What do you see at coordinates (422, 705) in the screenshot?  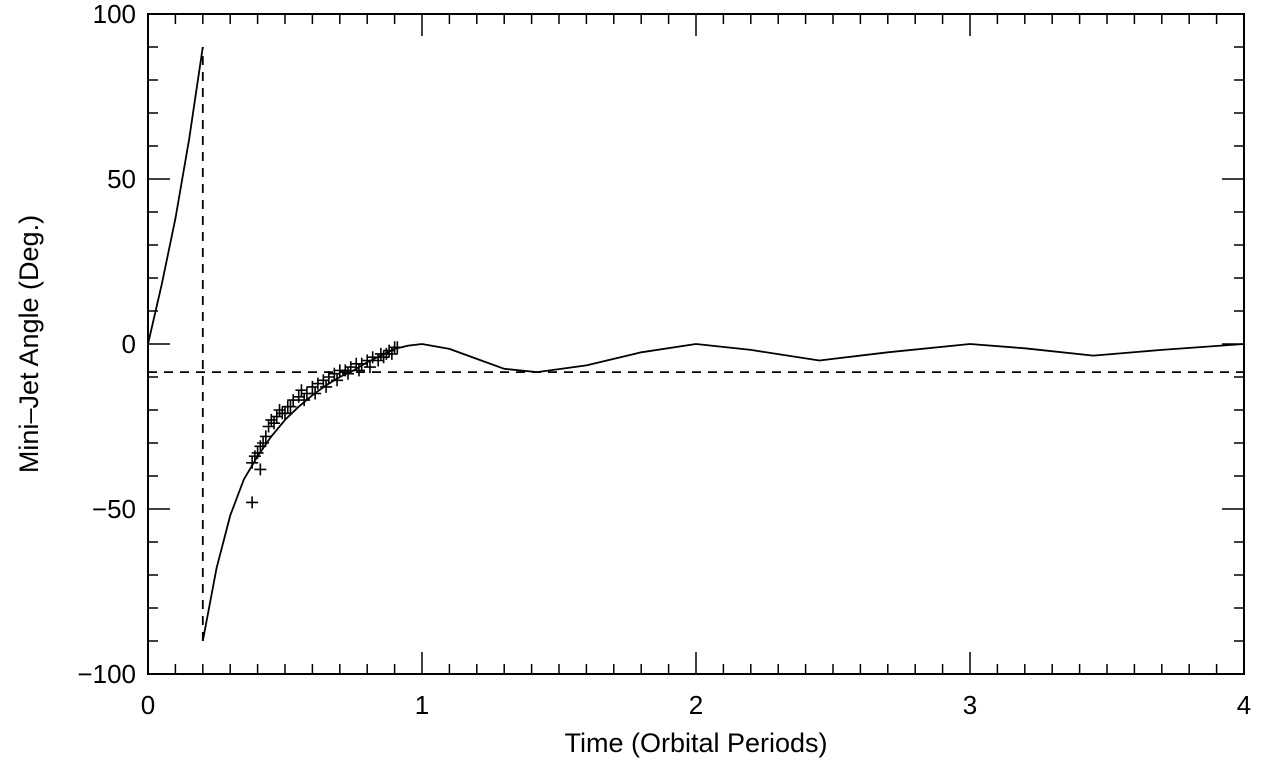 I see `x-tick-label: 1` at bounding box center [422, 705].